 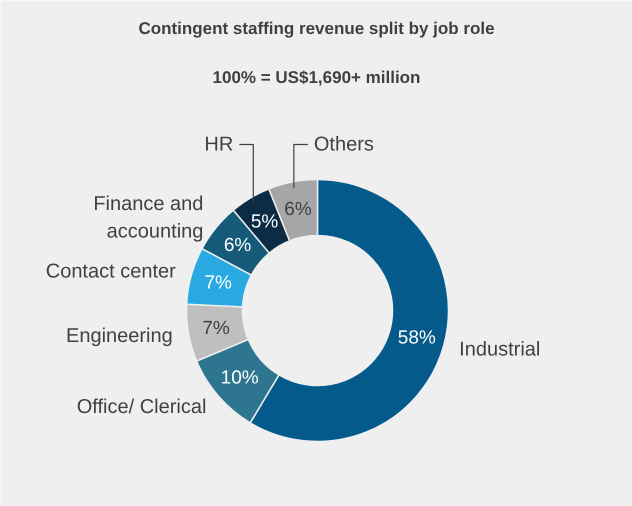 What do you see at coordinates (316, 77) in the screenshot?
I see `chart-subtitle: 100% = US$1,690+ million` at bounding box center [316, 77].